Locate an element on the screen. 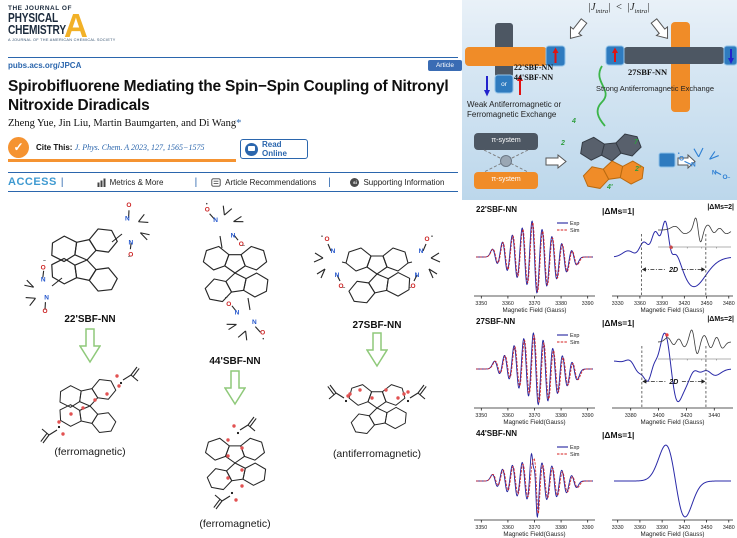 This screenshot has width=737, height=538. hollow-arrow is located at coordinates (659, 28).